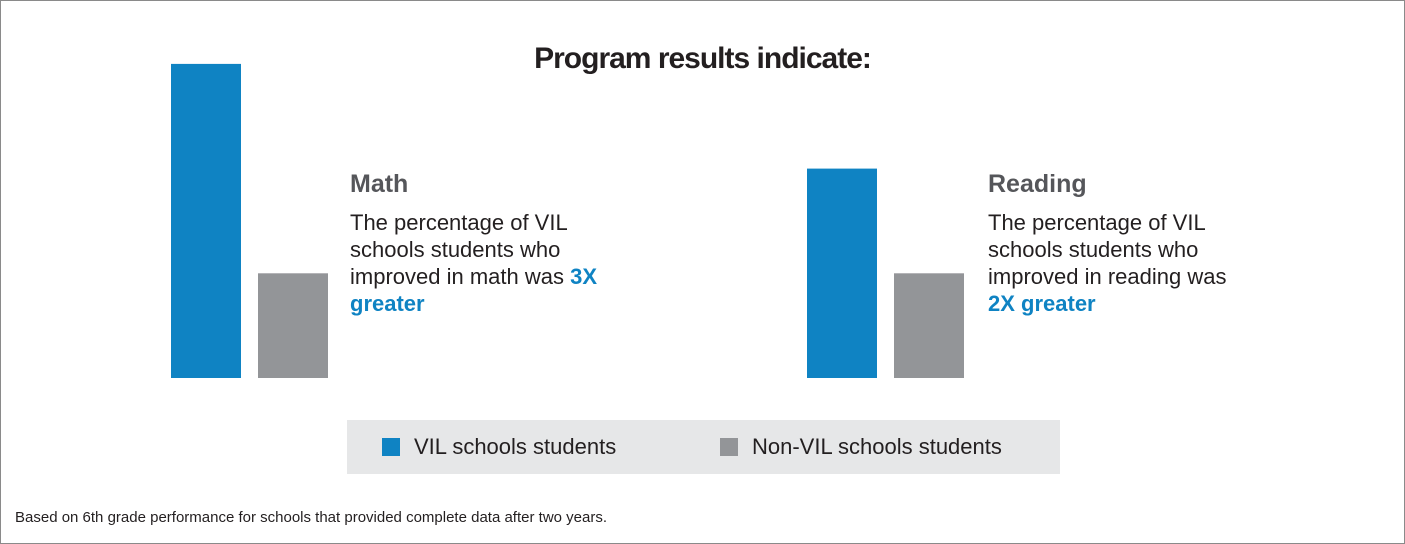 This screenshot has height=544, width=1405. What do you see at coordinates (729, 447) in the screenshot?
I see `legend-swatch-non-vil` at bounding box center [729, 447].